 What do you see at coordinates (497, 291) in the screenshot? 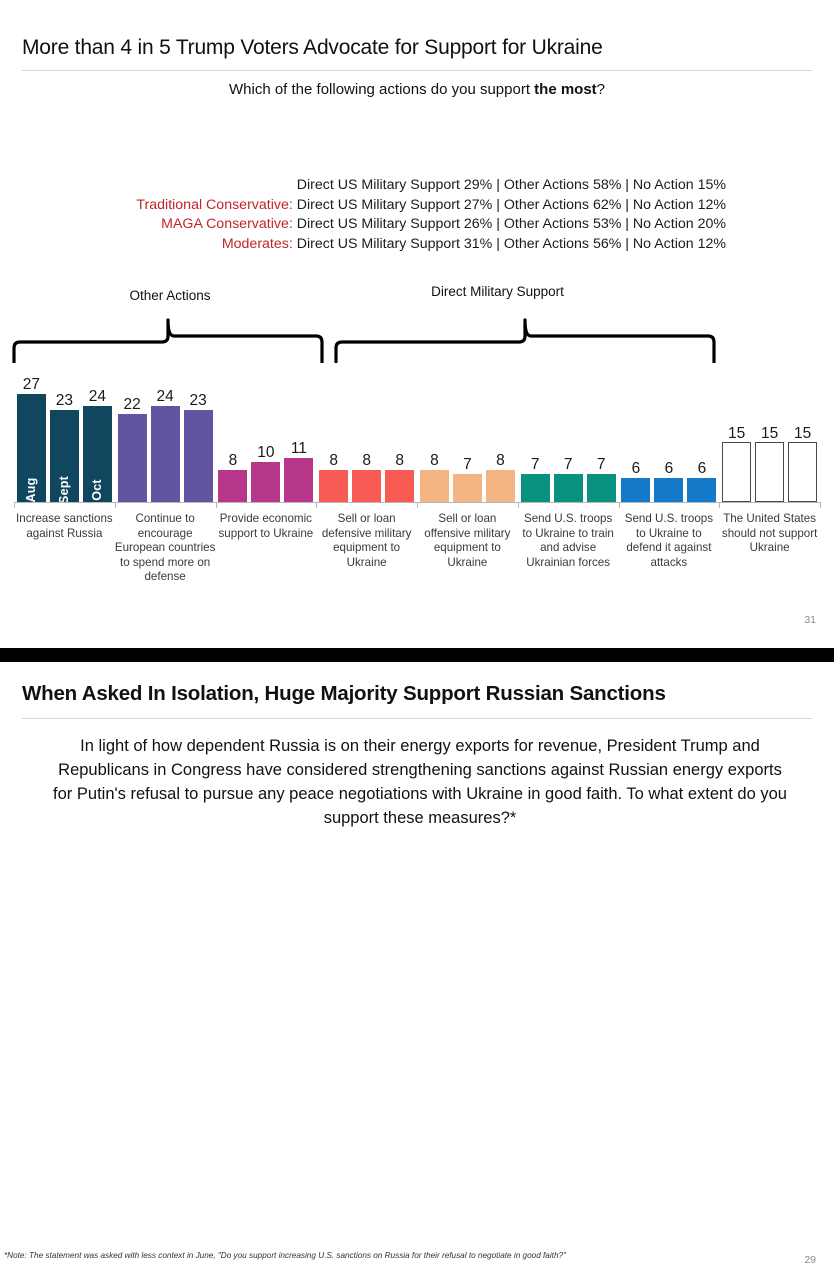
I see `bracket-label-direct-military-support: Direct Military Support` at bounding box center [497, 291].